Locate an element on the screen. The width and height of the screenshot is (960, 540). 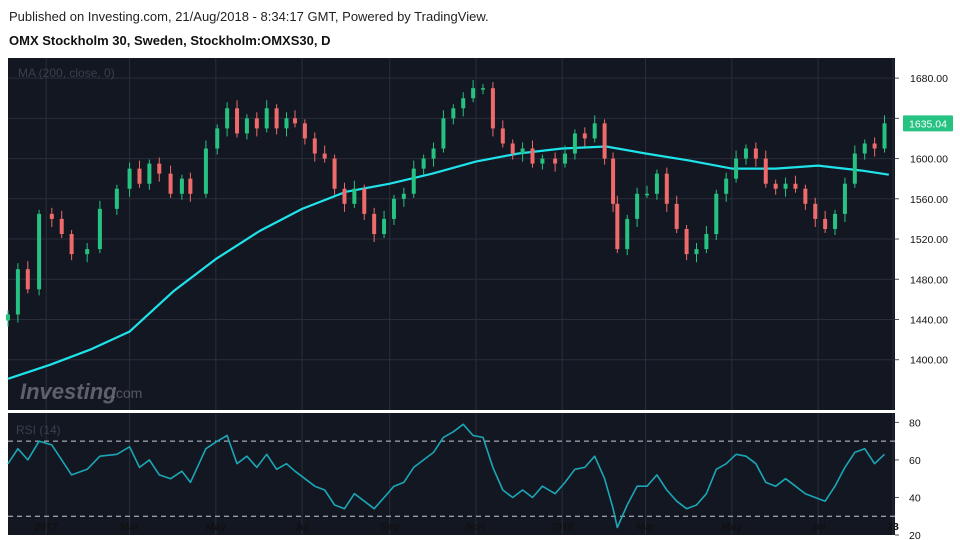
price-tick-label: 1680.00 is located at coordinates (929, 79).